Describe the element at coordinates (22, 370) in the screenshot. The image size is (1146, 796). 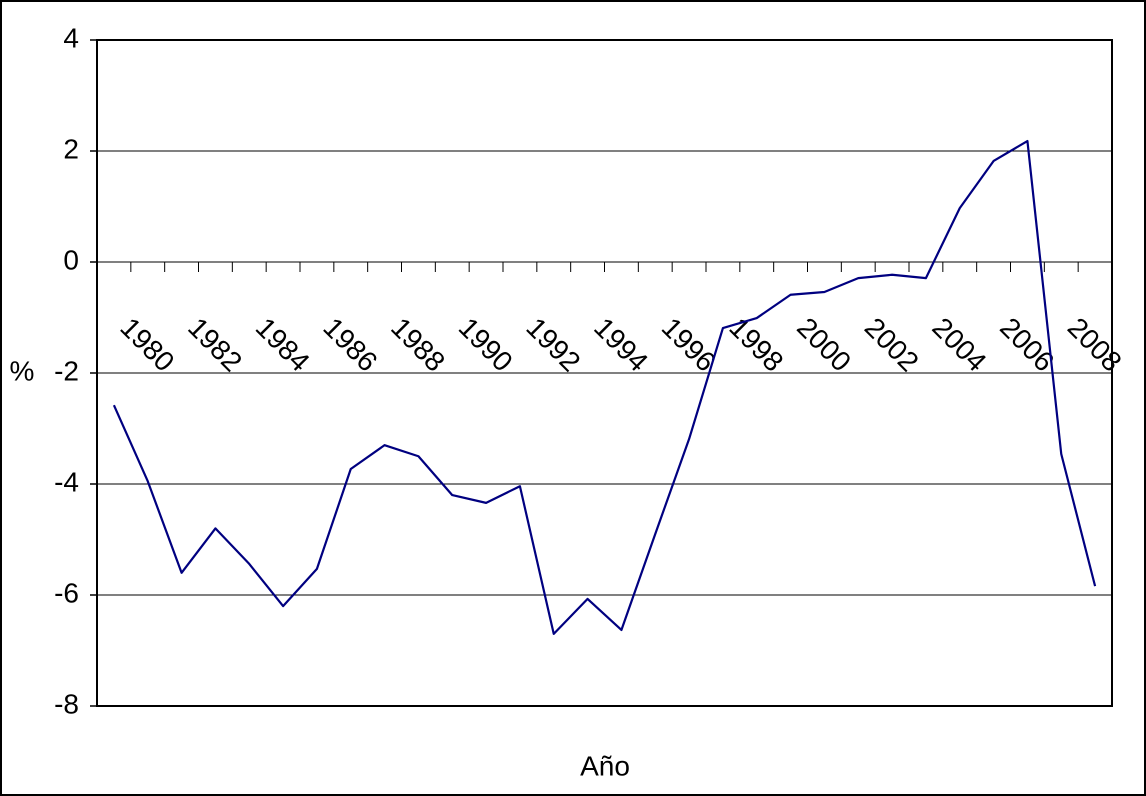
I see `y-axis-label: %` at that location.